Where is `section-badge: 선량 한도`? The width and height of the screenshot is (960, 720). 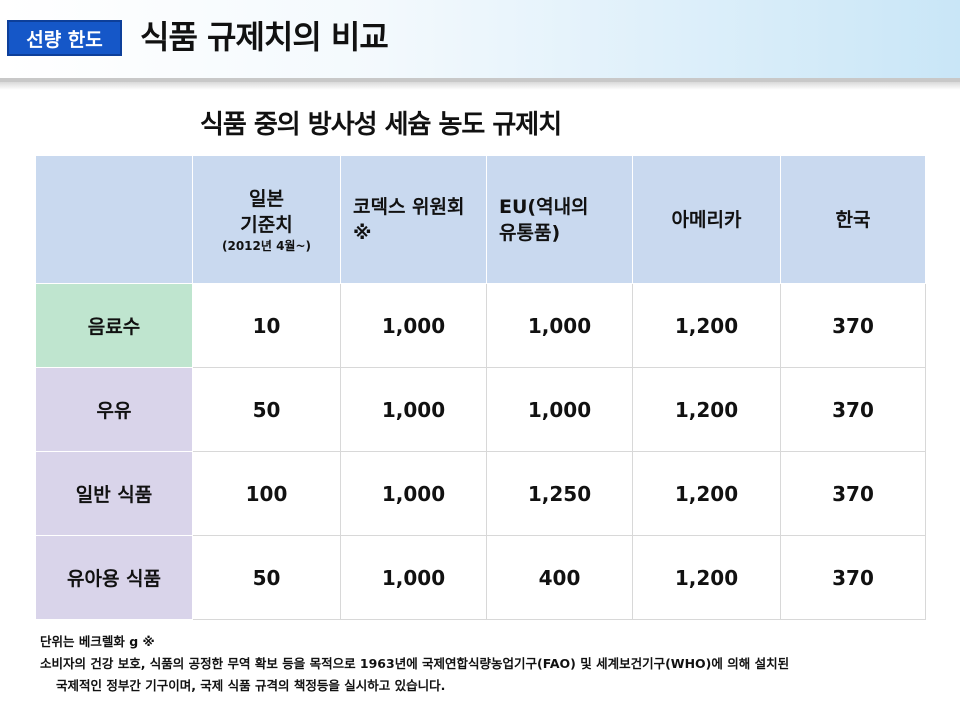
section-badge: 선량 한도 is located at coordinates (64, 38).